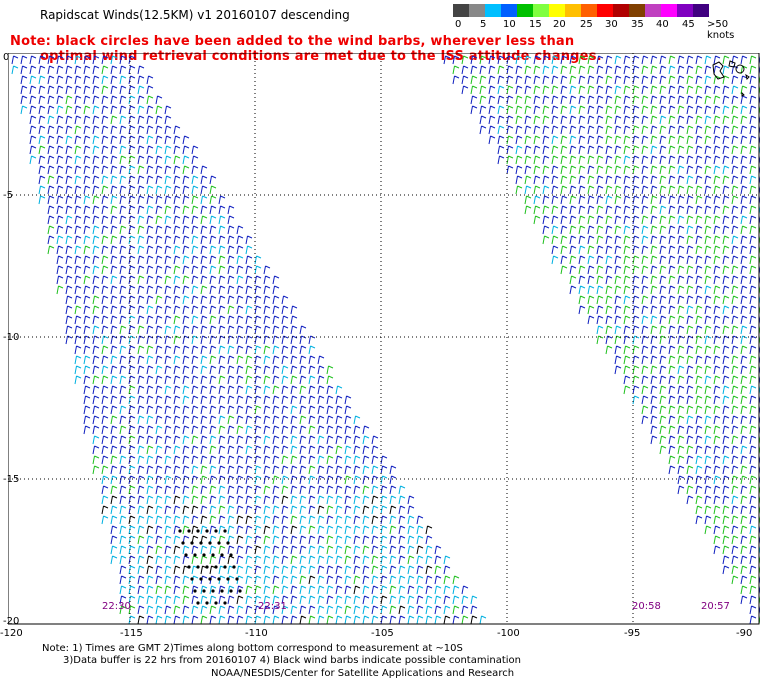 The height and width of the screenshot is (688, 760). What do you see at coordinates (116, 606) in the screenshot?
I see `pass-time: 22:30` at bounding box center [116, 606].